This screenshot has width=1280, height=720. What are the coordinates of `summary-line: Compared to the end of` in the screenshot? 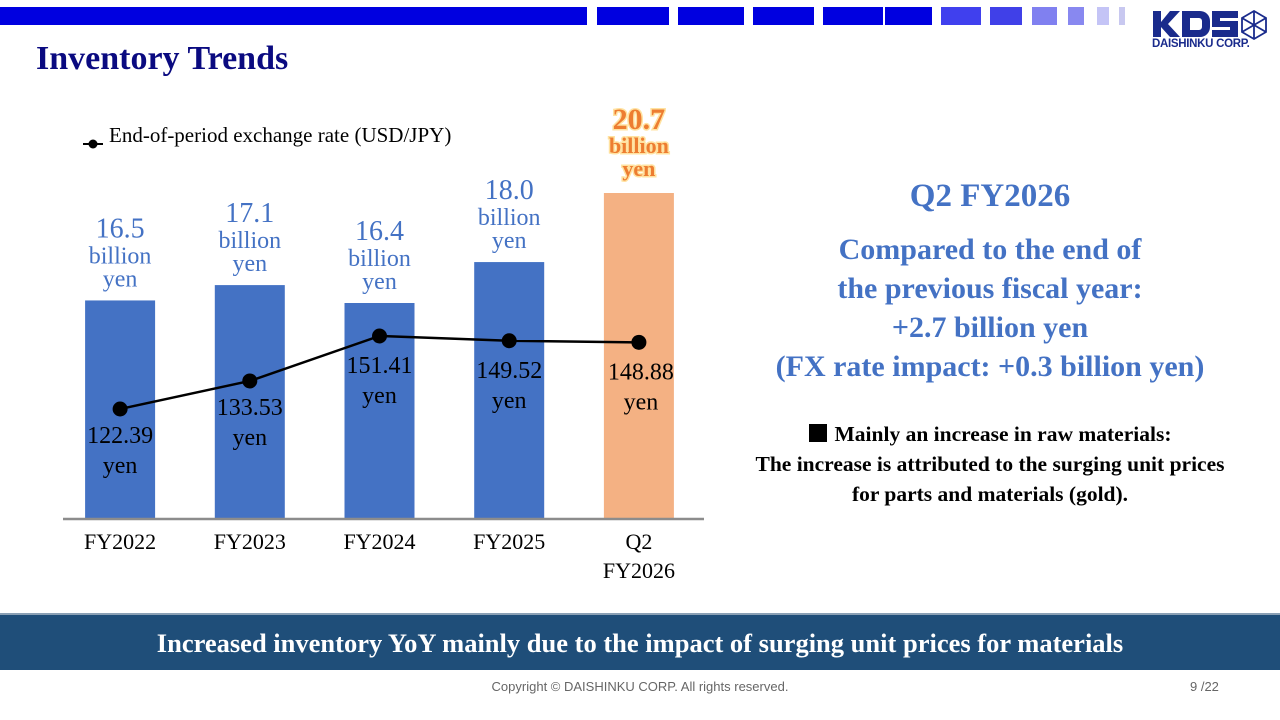 It's located at (990, 249).